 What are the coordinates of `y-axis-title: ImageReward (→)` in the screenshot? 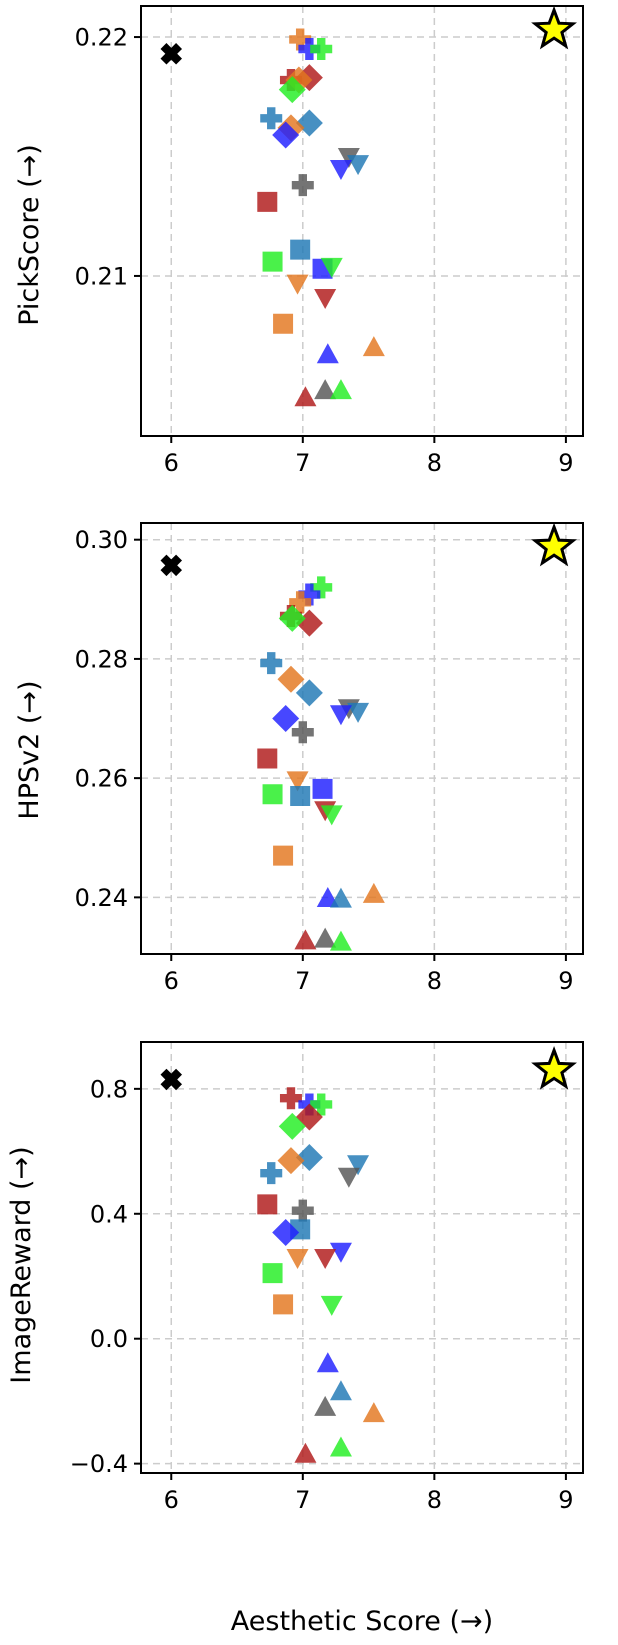 It's located at (21, 1264).